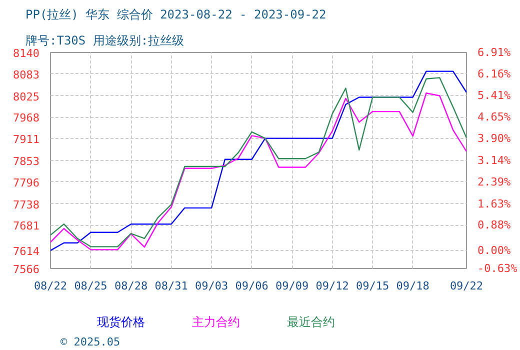 Image resolution: width=520 pixels, height=350 pixels. Describe the element at coordinates (494, 52) in the screenshot. I see `y2-tick-label: 6.91%` at that location.